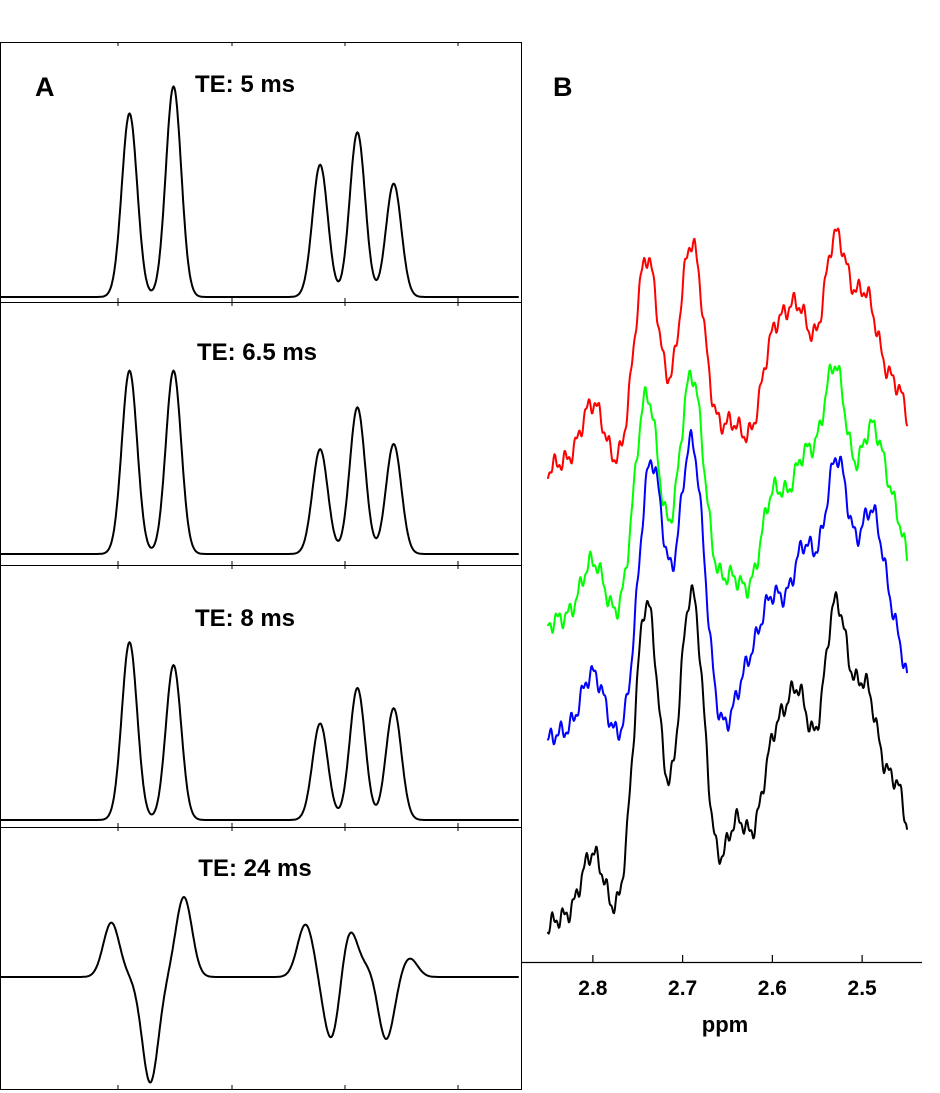 The height and width of the screenshot is (1093, 940). Describe the element at coordinates (245, 84) in the screenshot. I see `te-label-1: TE: 5 ms` at that location.